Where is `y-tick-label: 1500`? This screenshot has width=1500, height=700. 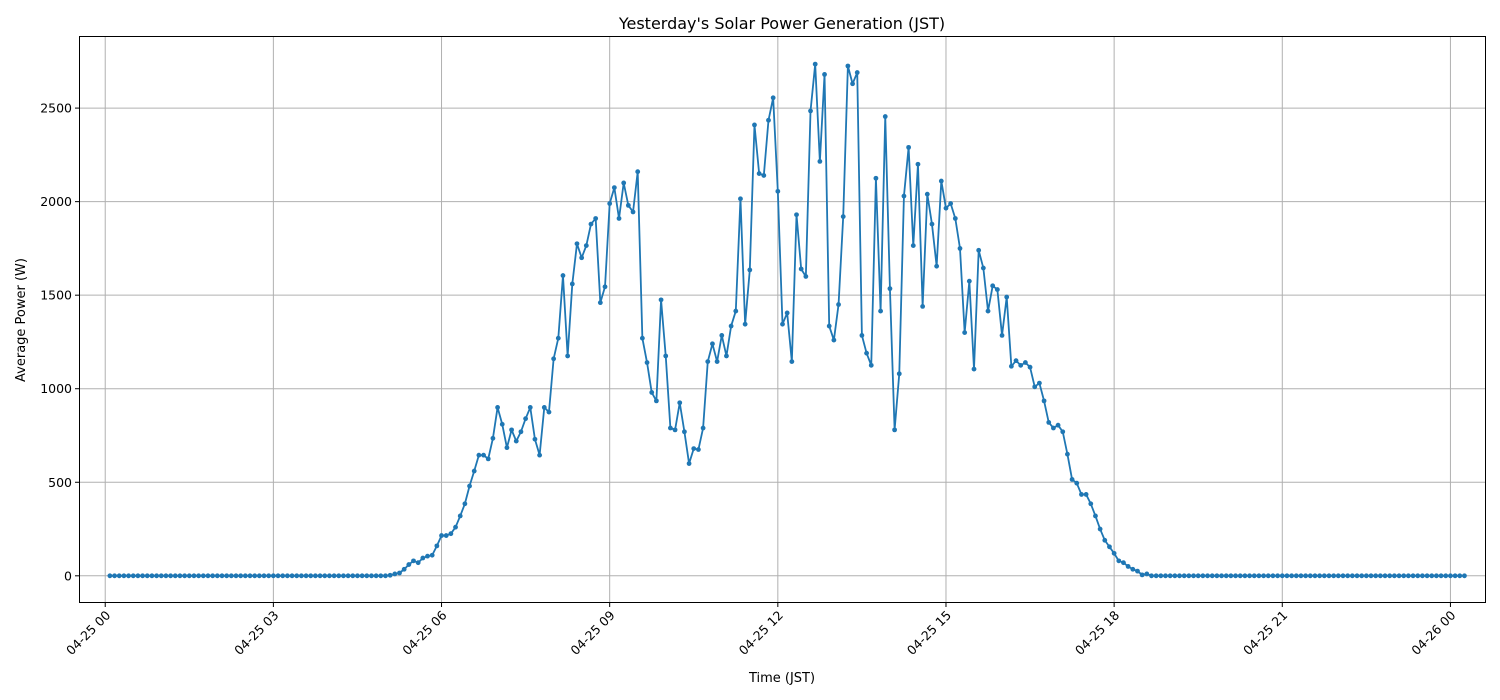 y-tick-label: 1500 is located at coordinates (56, 295).